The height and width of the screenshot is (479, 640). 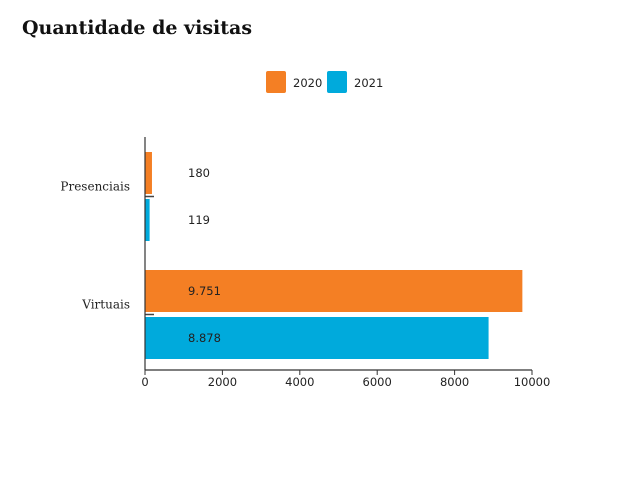 What do you see at coordinates (105, 305) in the screenshot?
I see `category-label-virtuais: Virtuais` at bounding box center [105, 305].